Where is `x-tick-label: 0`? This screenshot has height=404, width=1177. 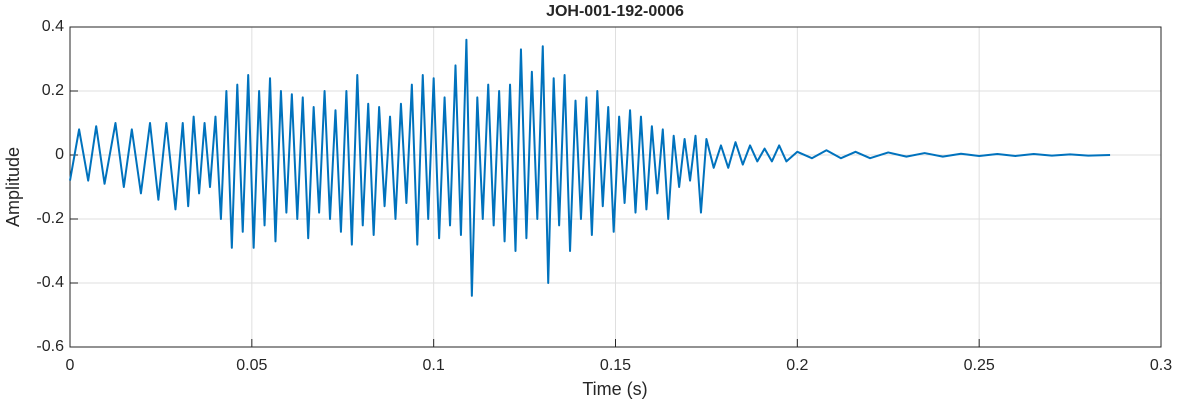
x-tick-label: 0 is located at coordinates (70, 365).